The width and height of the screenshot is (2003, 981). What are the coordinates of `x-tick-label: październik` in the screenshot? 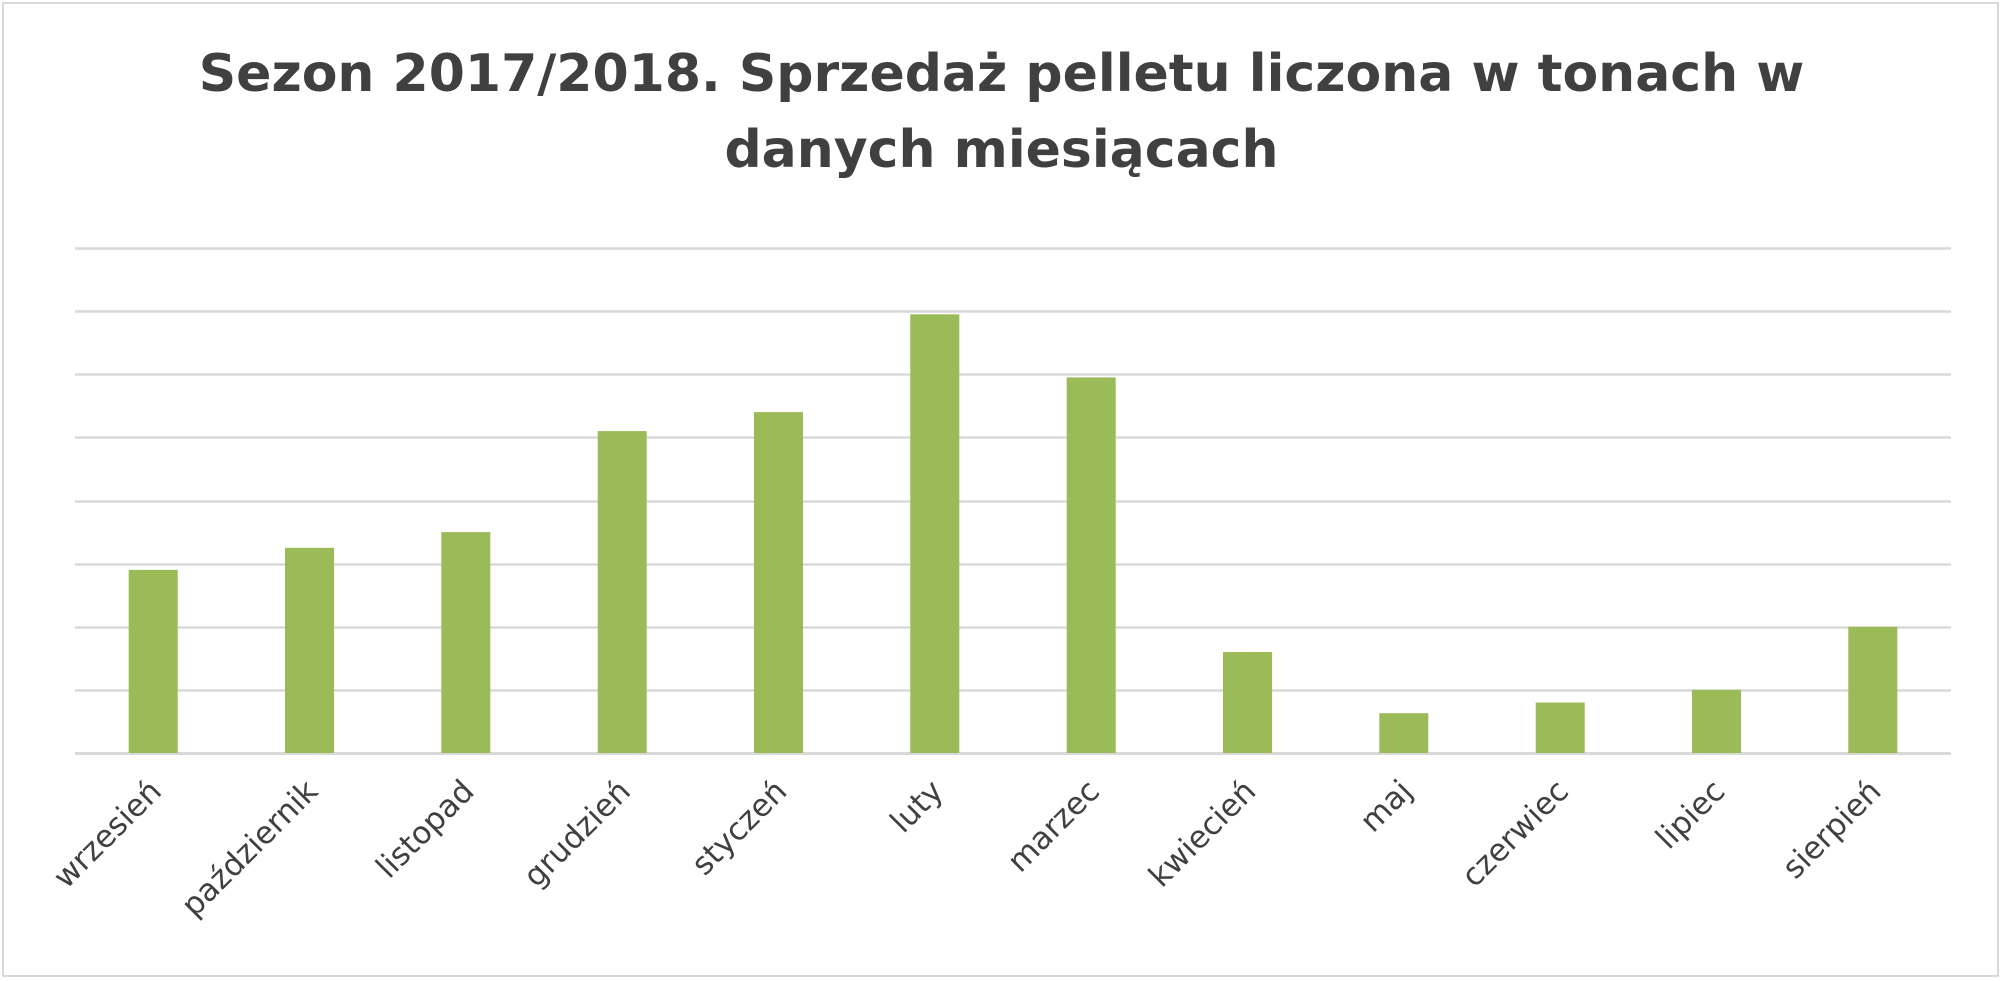 It's located at (250, 848).